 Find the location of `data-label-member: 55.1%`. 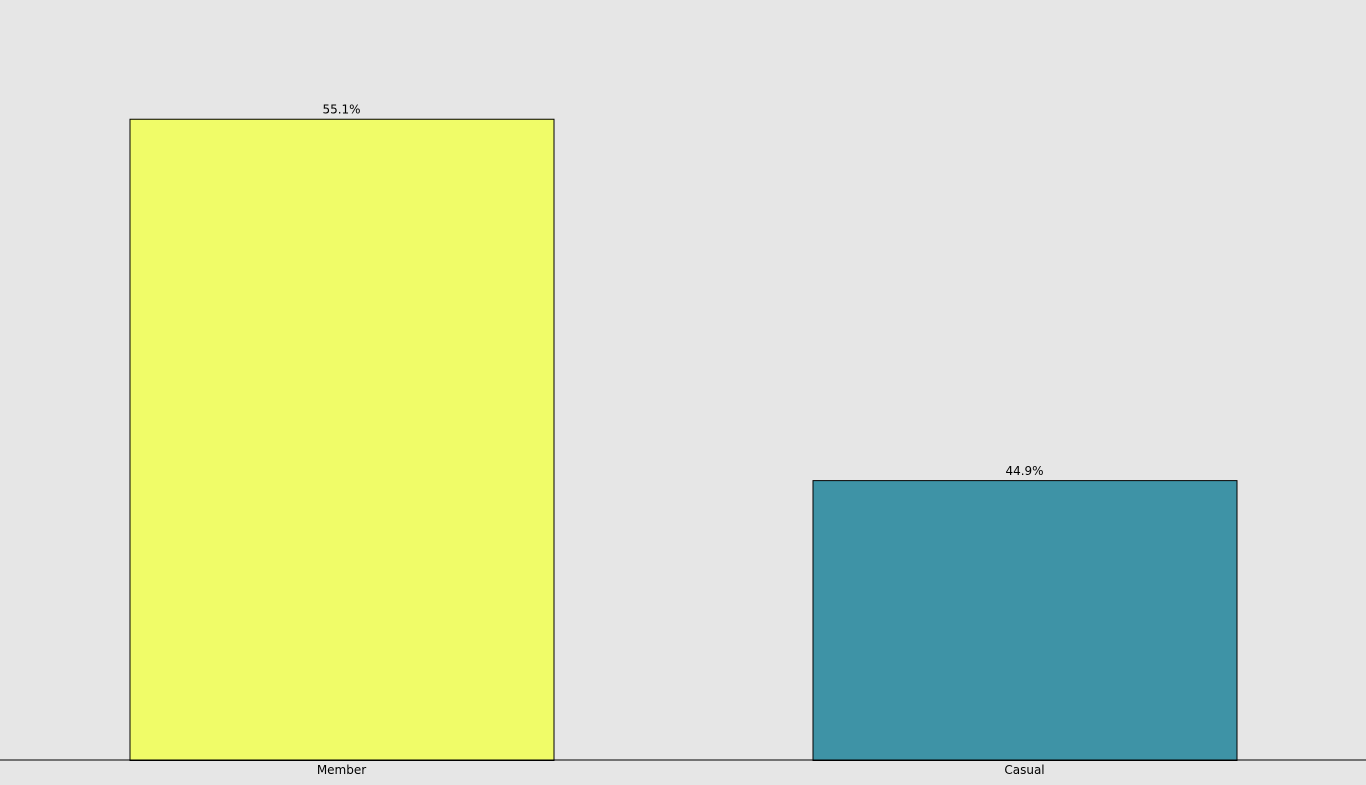

data-label-member: 55.1% is located at coordinates (341, 110).